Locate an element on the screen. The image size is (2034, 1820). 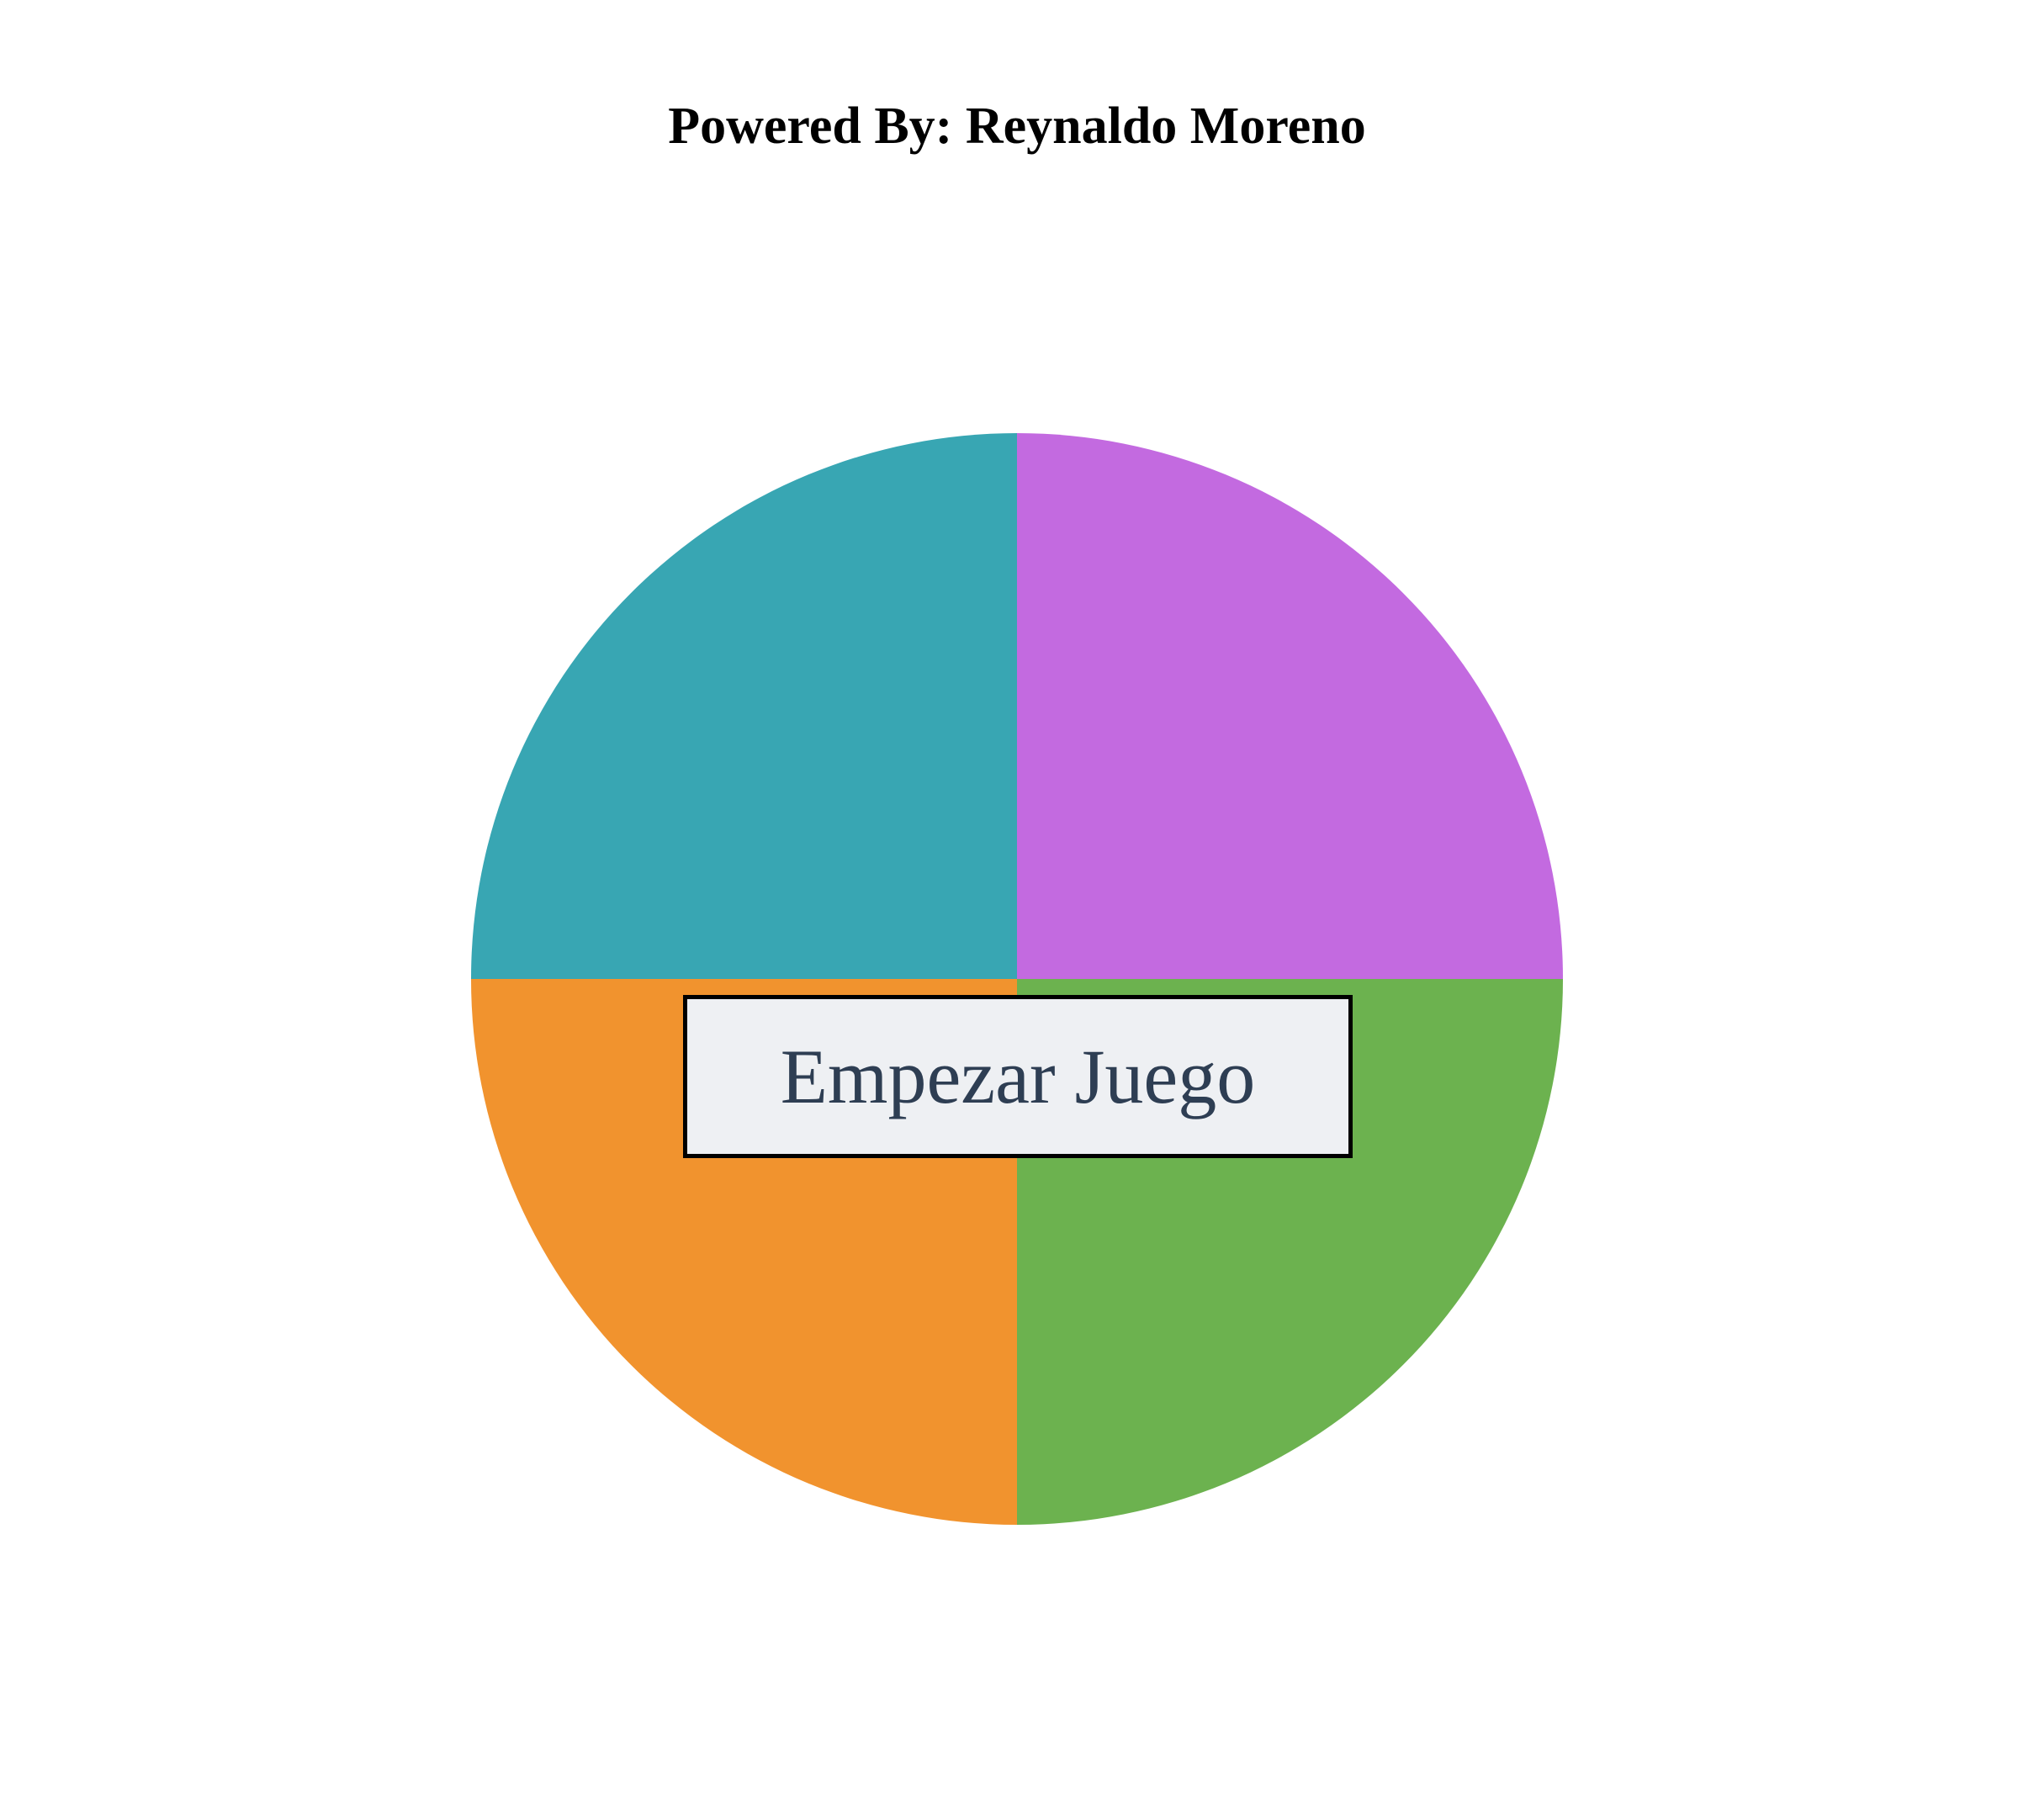
start-game-button: Empezar Juego is located at coordinates (1018, 1076).